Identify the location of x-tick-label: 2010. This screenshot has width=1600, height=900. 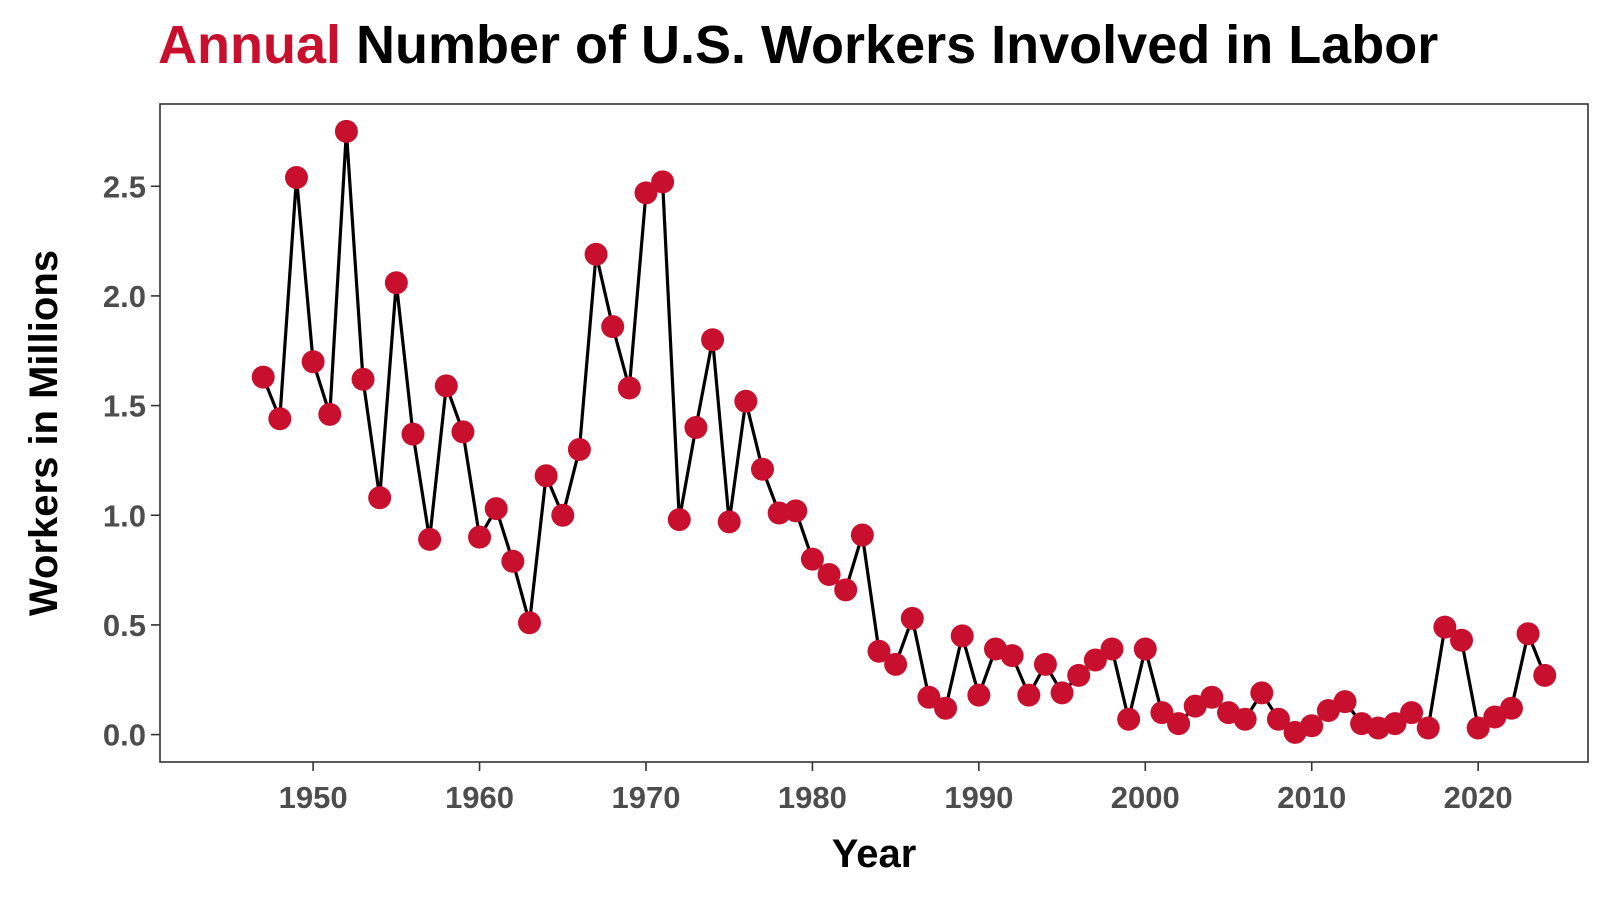
(1311, 797).